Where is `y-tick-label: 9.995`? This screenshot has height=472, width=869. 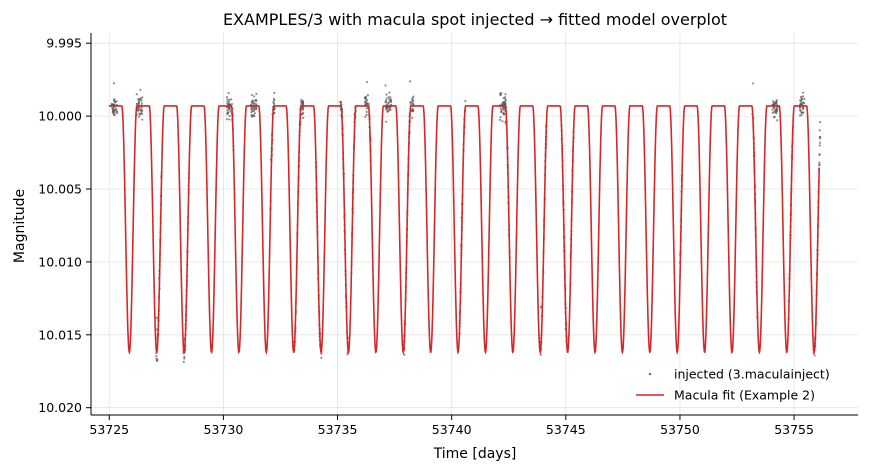
y-tick-label: 9.995 is located at coordinates (64, 43).